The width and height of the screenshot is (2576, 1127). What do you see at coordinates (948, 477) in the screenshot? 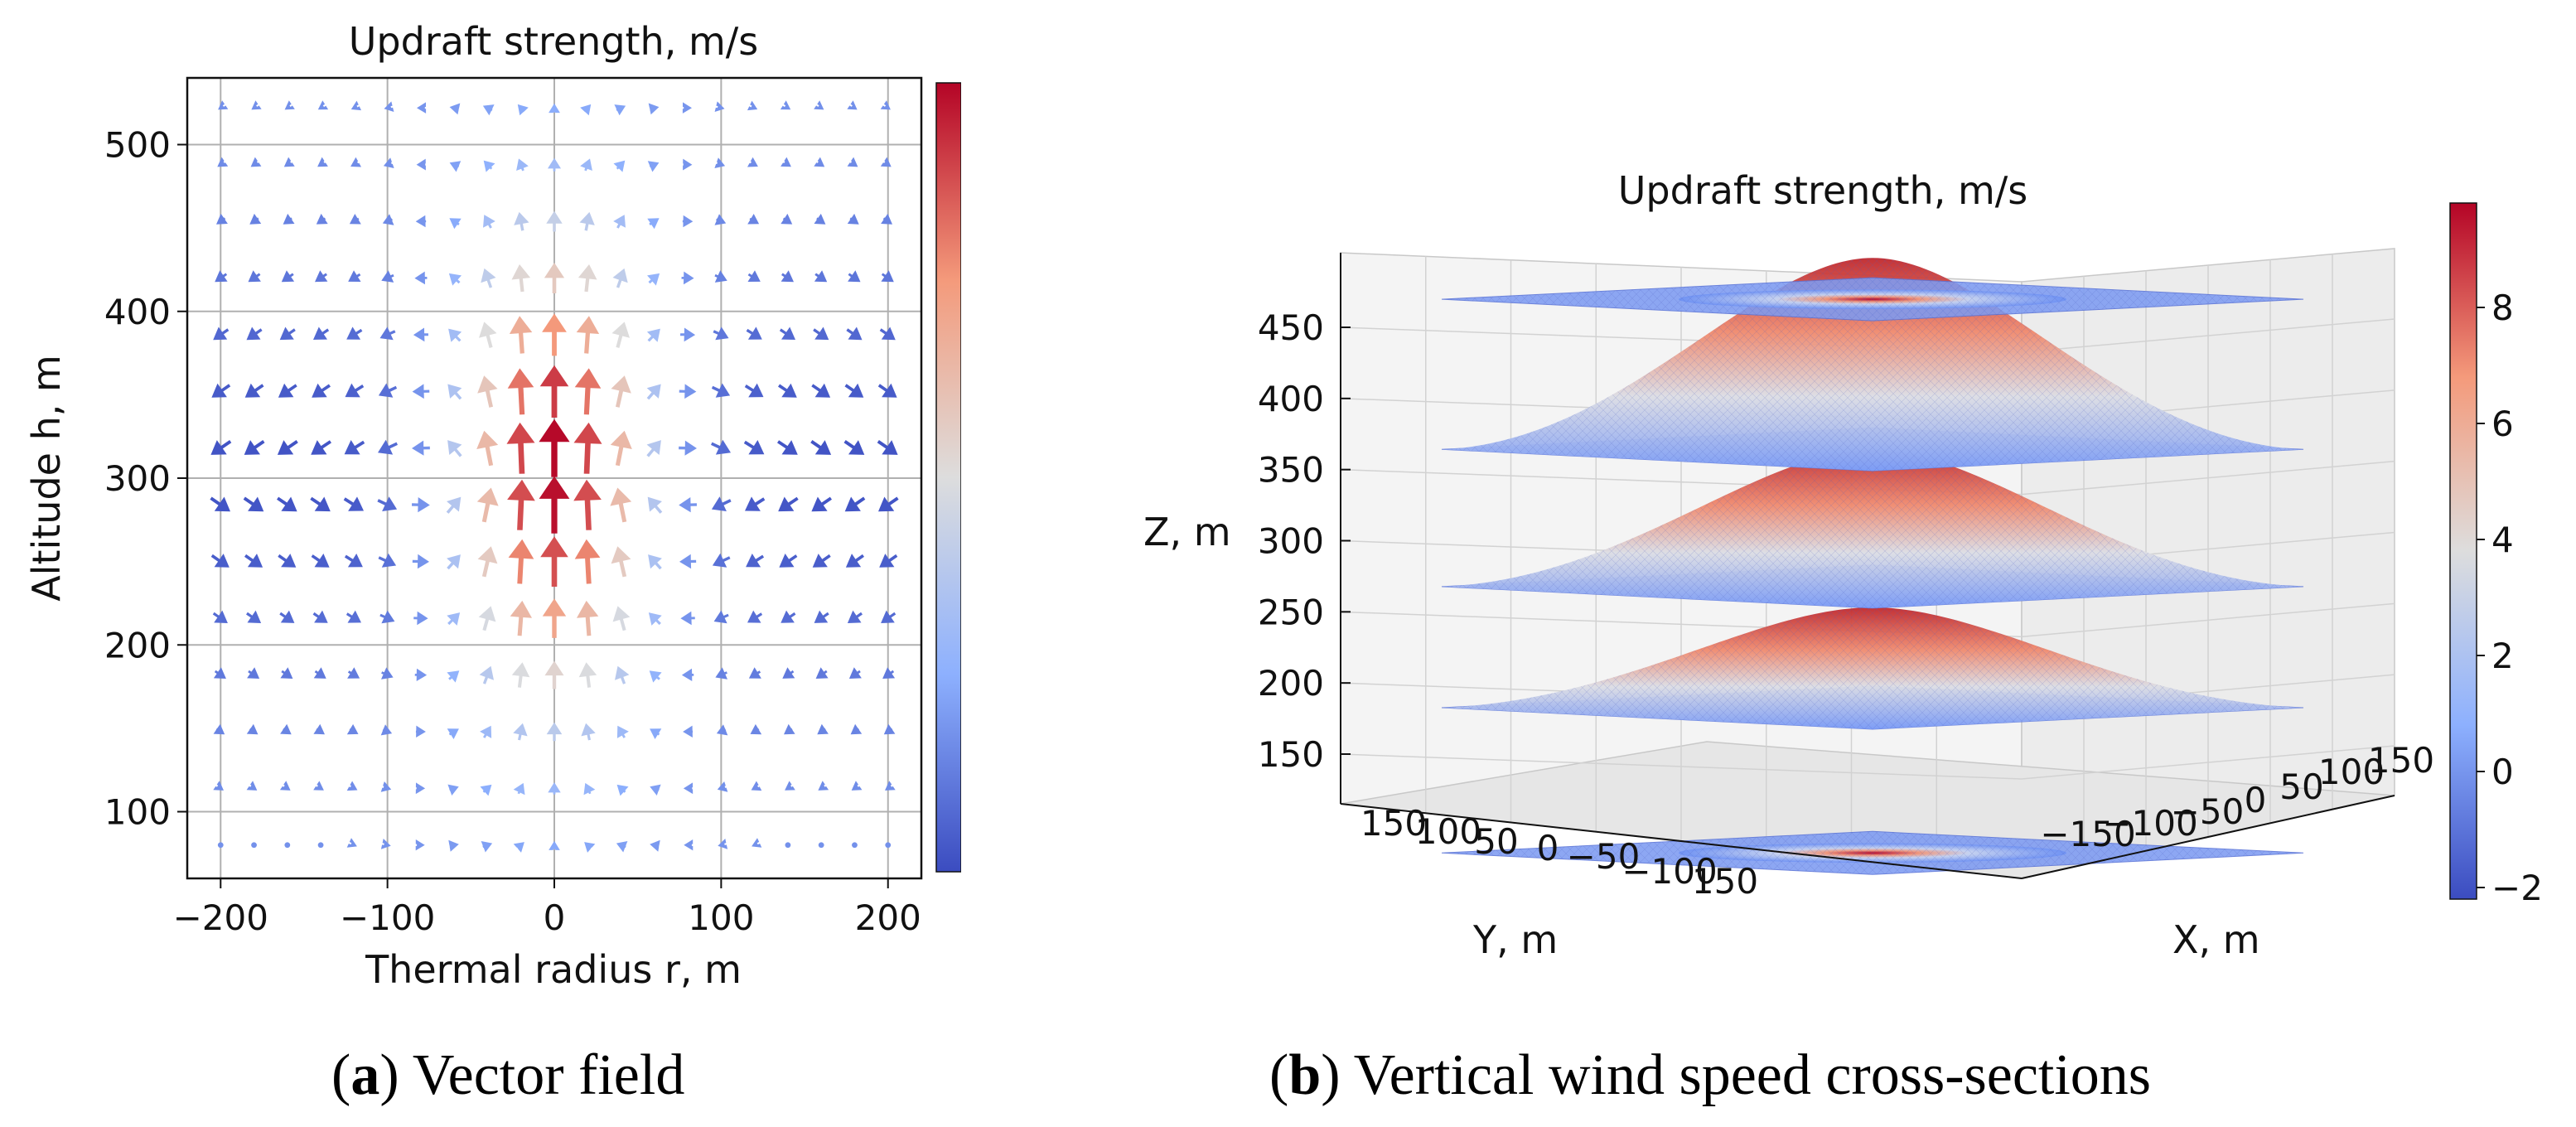
I see `chart-a-colorbar` at bounding box center [948, 477].